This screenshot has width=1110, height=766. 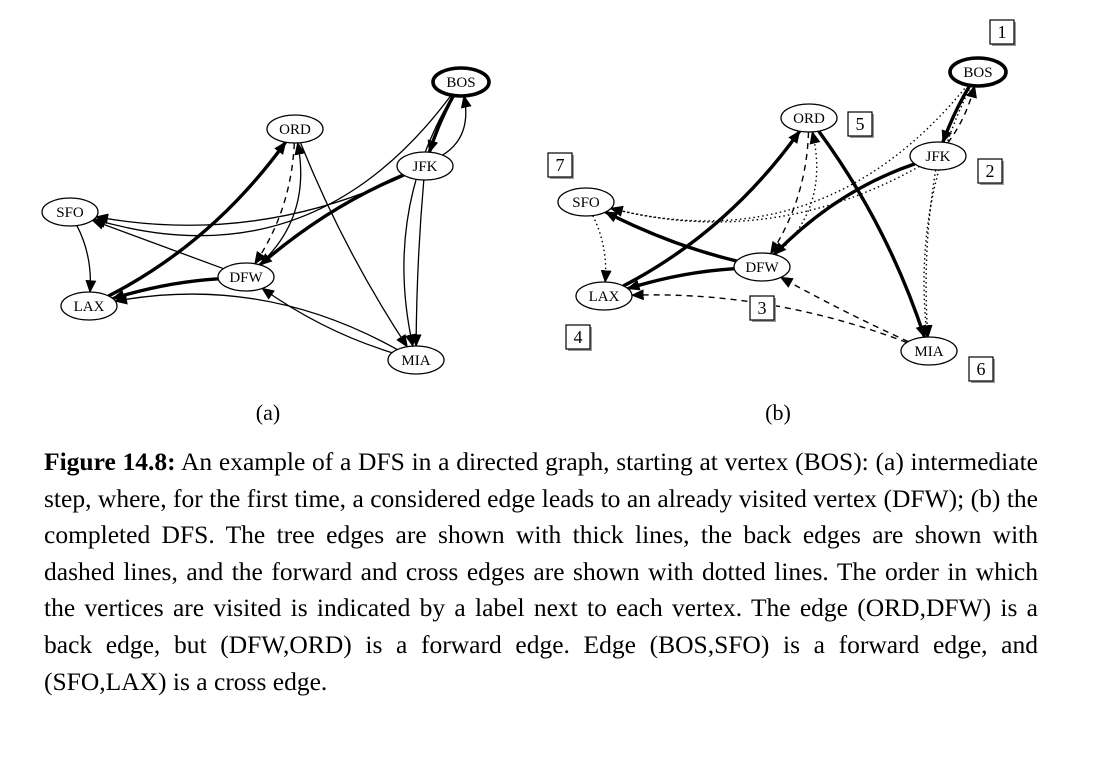 I want to click on edge-jfk-mia-dotted, so click(x=929, y=254).